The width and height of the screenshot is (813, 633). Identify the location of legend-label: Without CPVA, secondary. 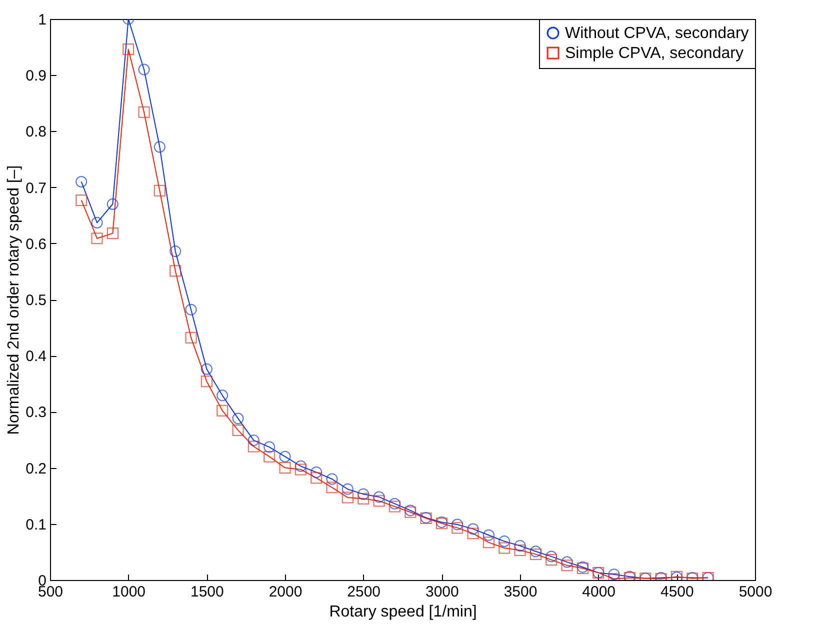
(657, 33).